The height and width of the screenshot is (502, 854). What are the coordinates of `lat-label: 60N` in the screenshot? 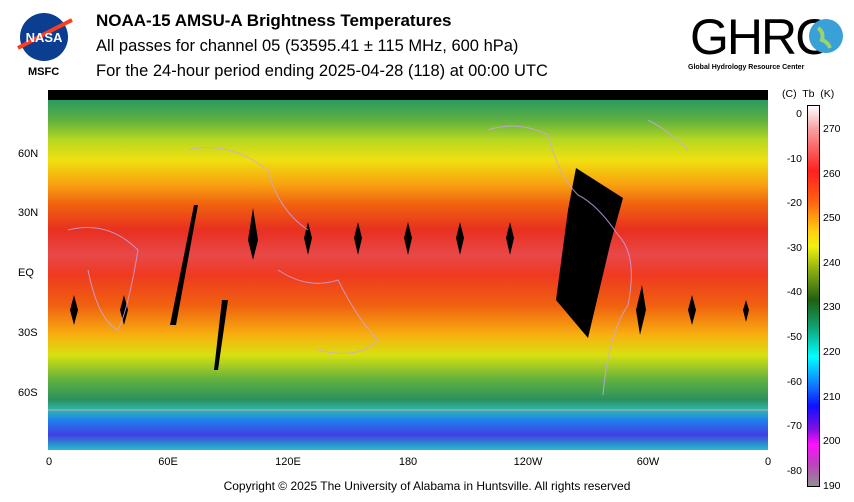 It's located at (28, 154).